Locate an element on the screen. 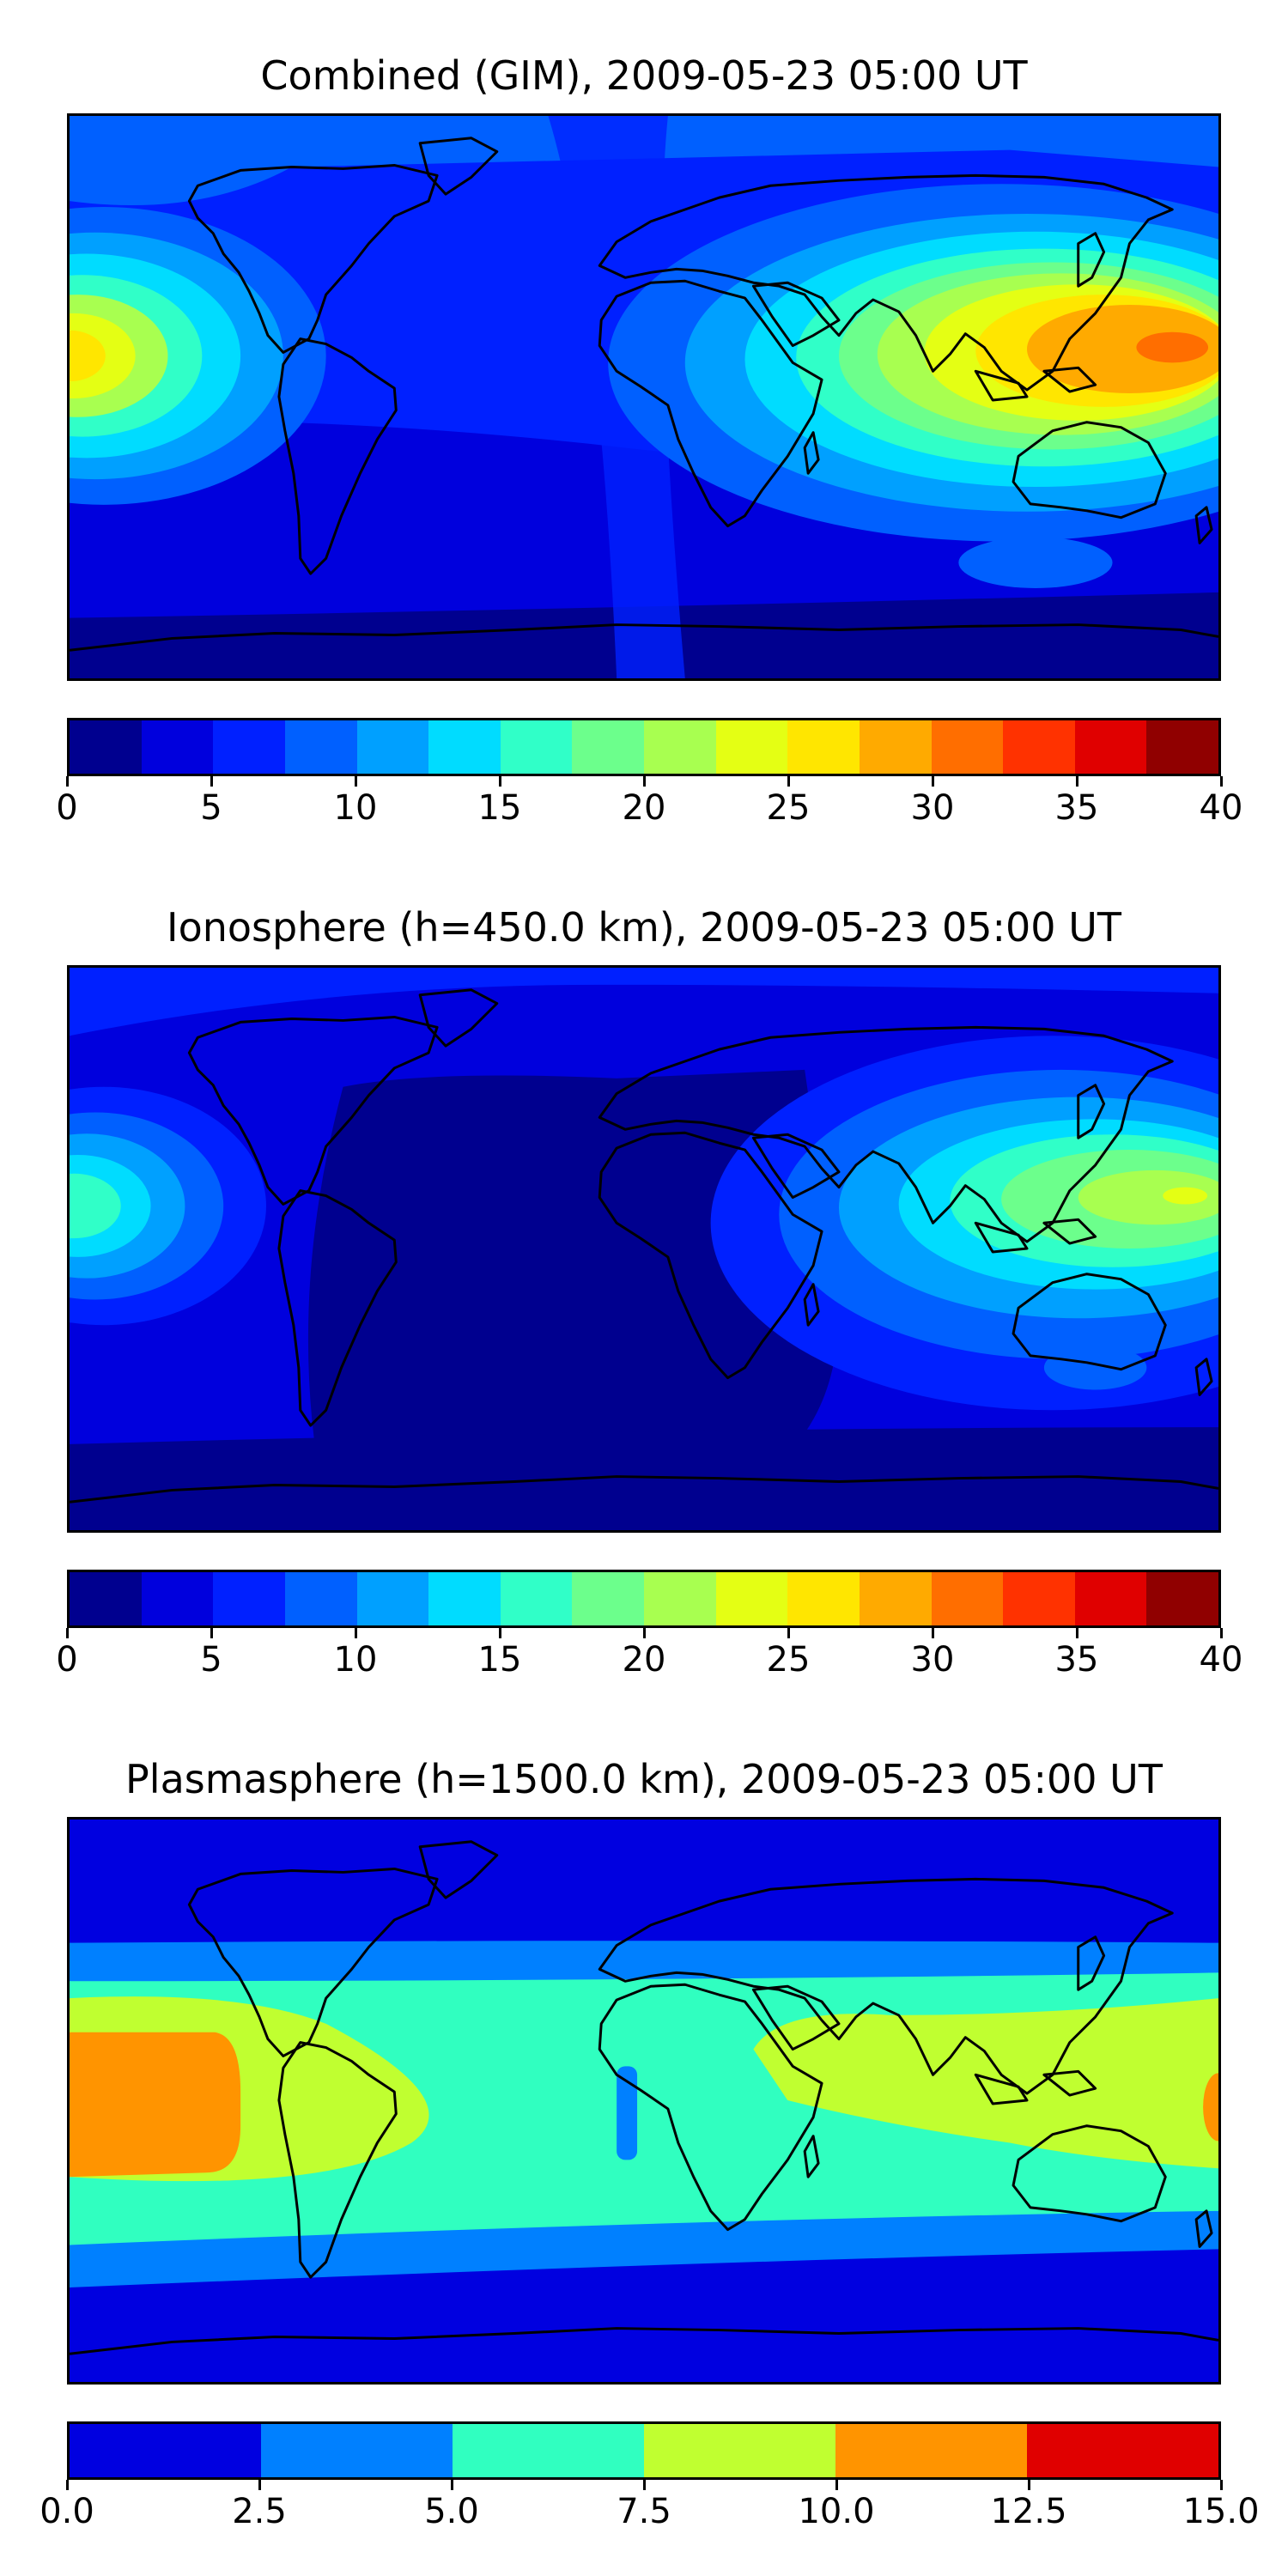 This screenshot has height=2576, width=1288. colorbar-plasmasphere is located at coordinates (644, 2450).